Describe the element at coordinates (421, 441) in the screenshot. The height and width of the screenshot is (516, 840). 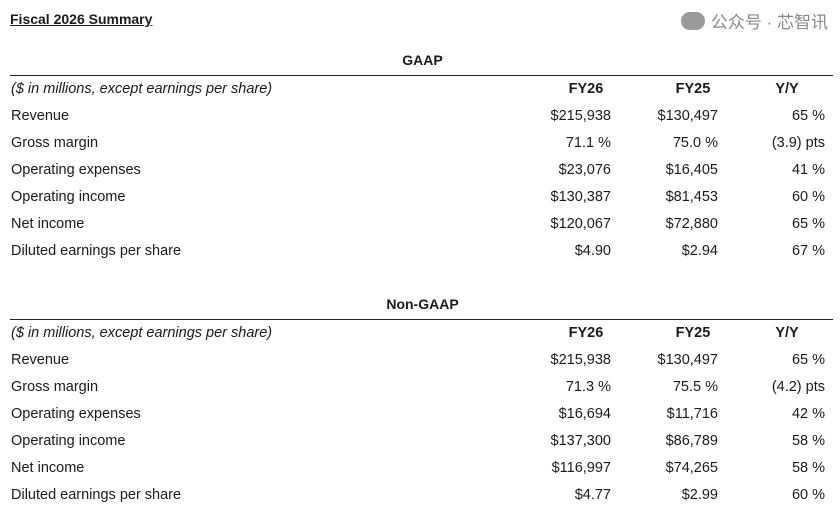
I see `table-row: Operating income $137,300 $86,789 58 %` at that location.